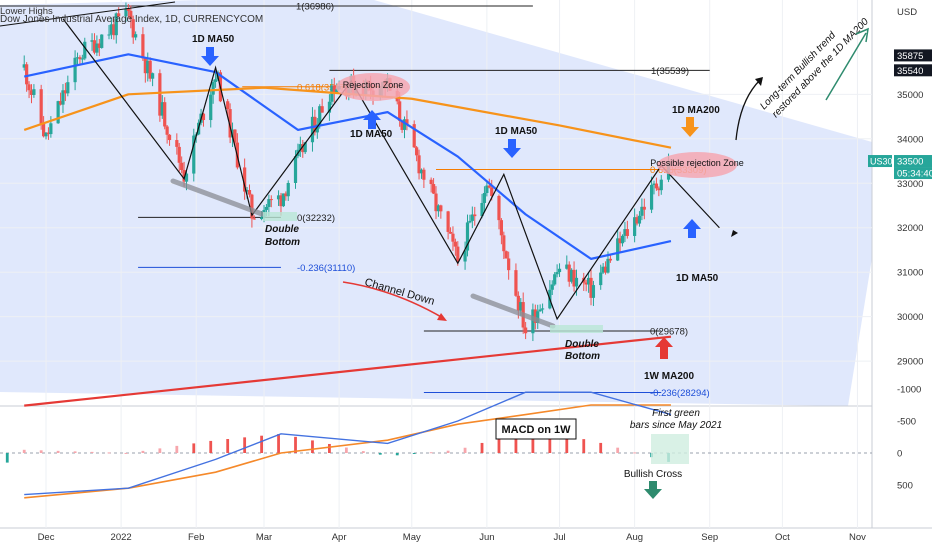  Describe the element at coordinates (46, 537) in the screenshot. I see `time-axis-label: Dec` at that location.